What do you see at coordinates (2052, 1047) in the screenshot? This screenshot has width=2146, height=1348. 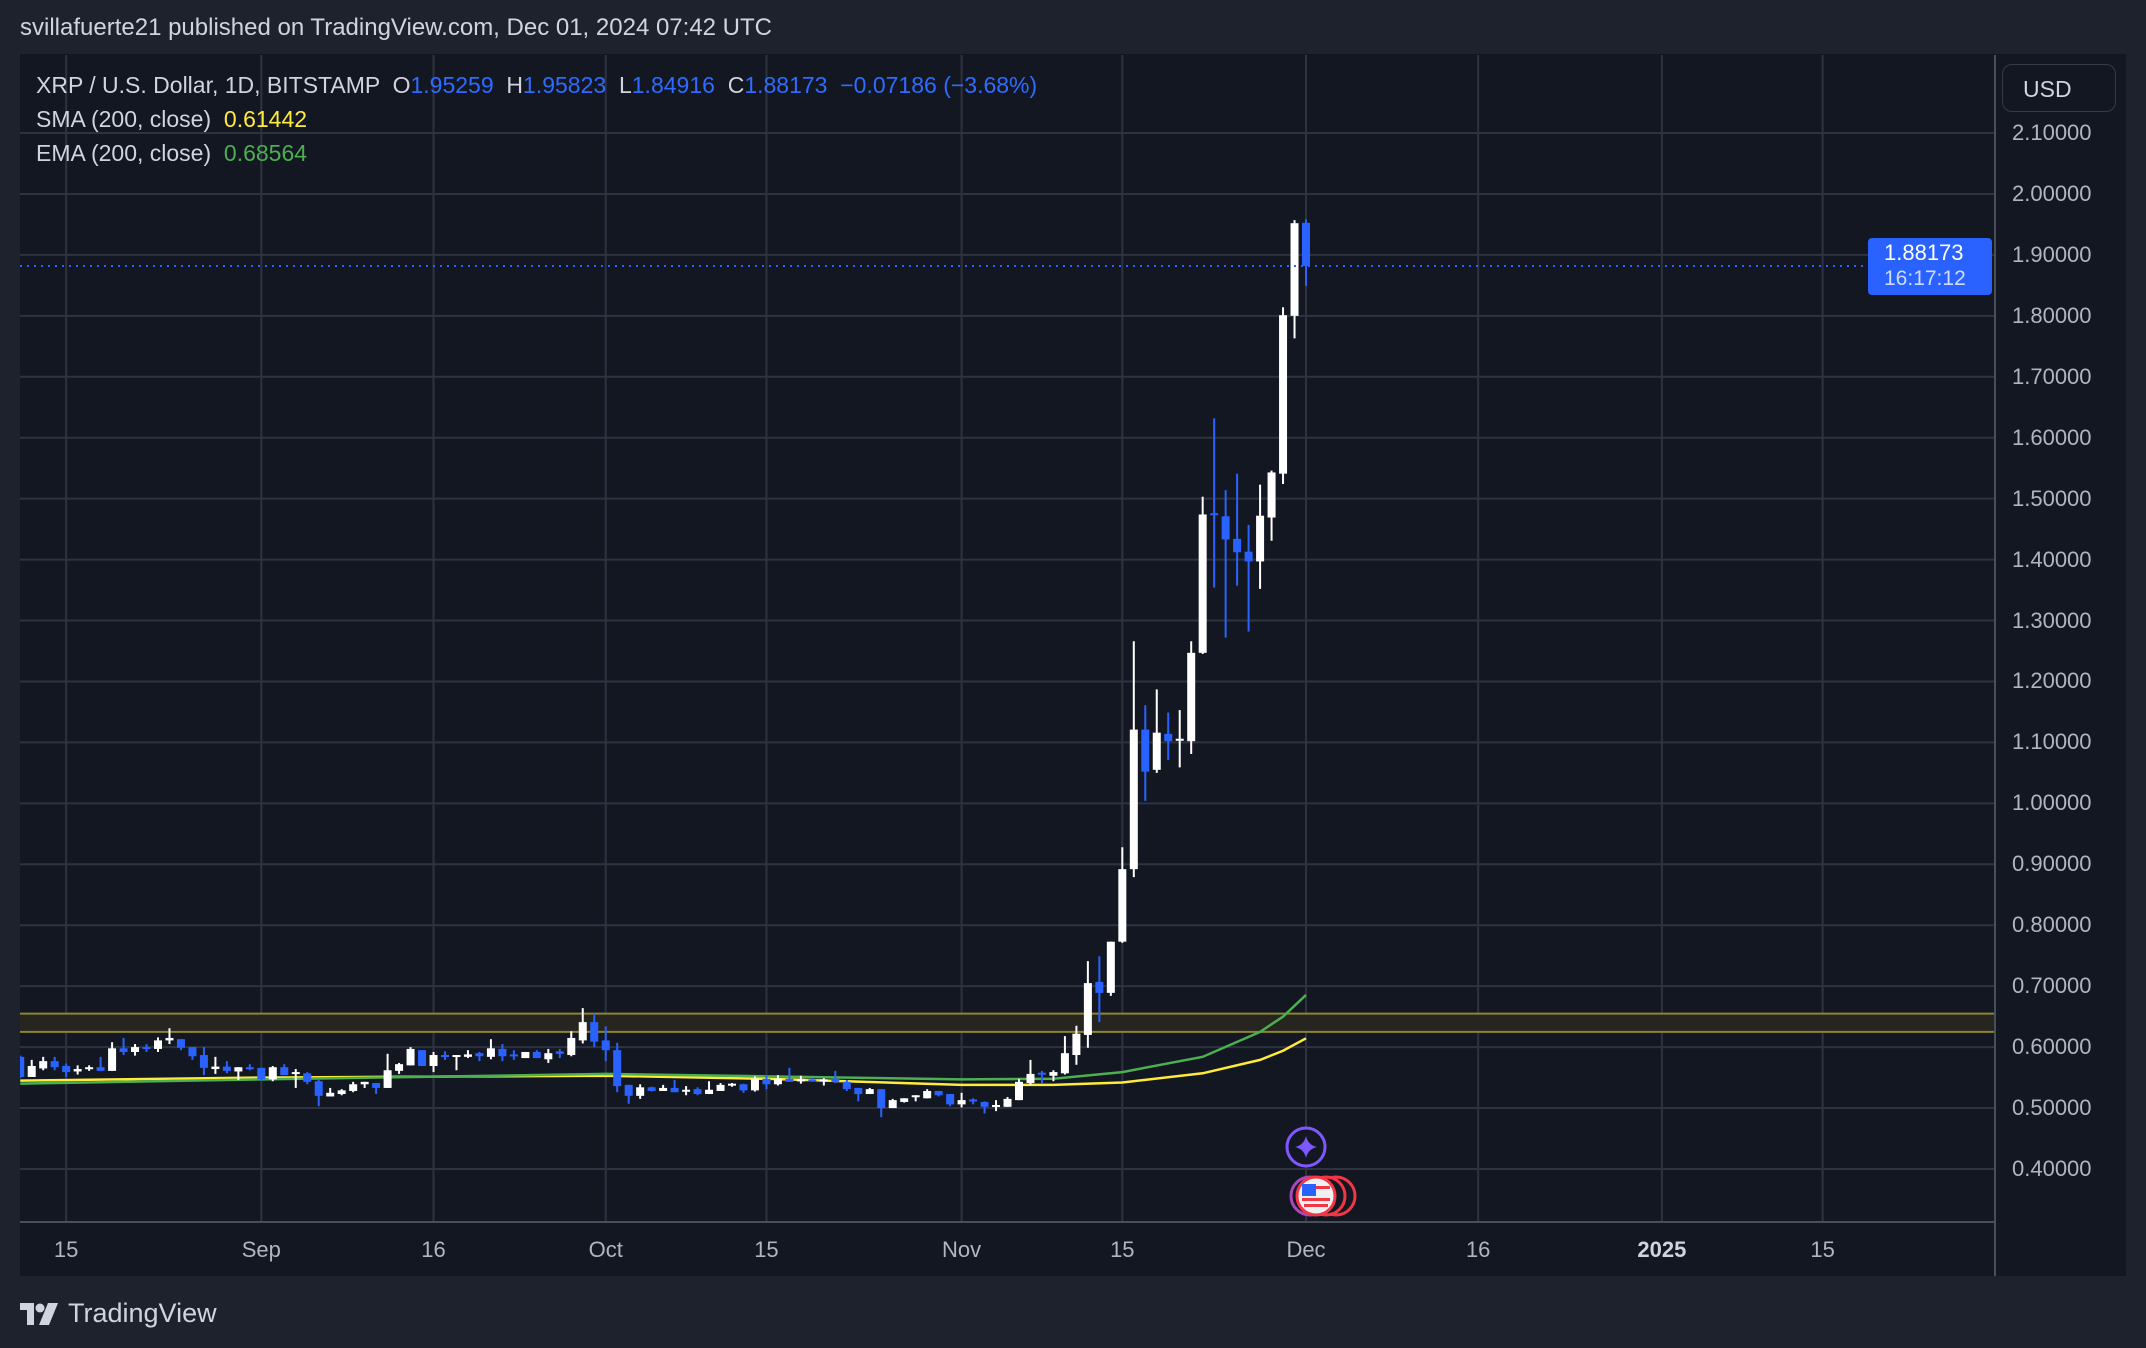 I see `price-tick-label: 0.60000` at bounding box center [2052, 1047].